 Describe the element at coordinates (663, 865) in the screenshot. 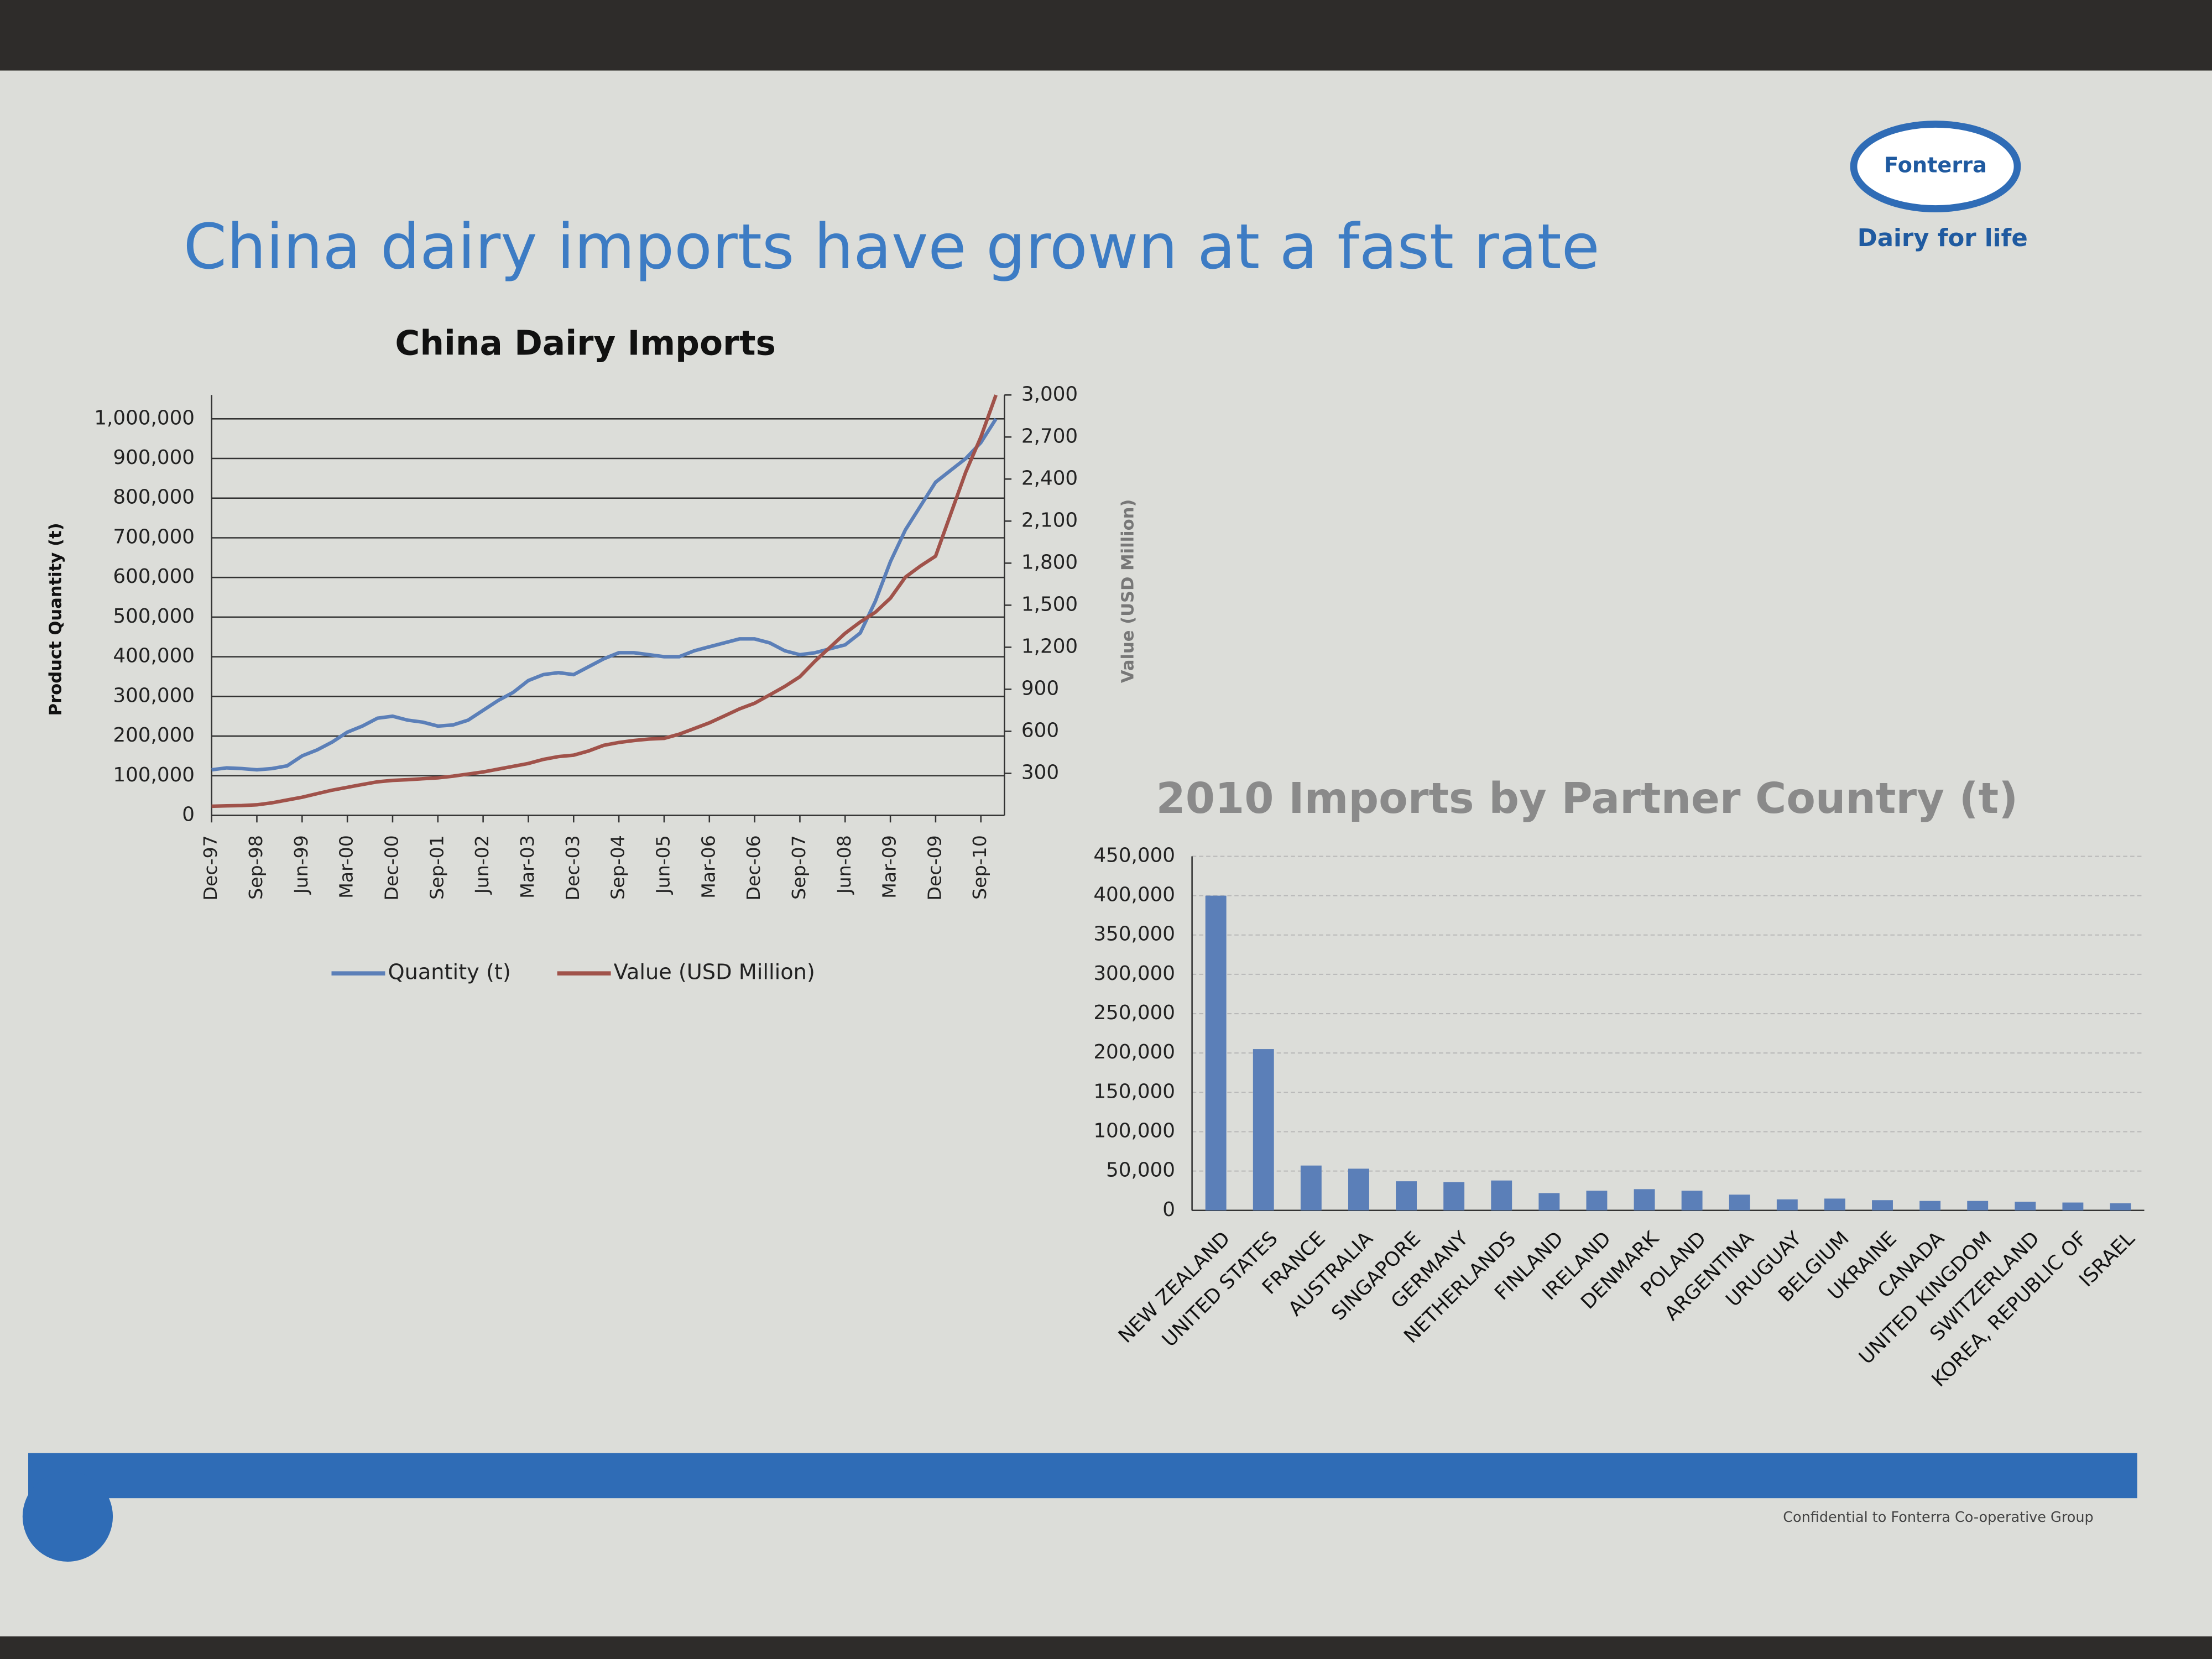

I see `x-tick-label: Jun-05` at that location.